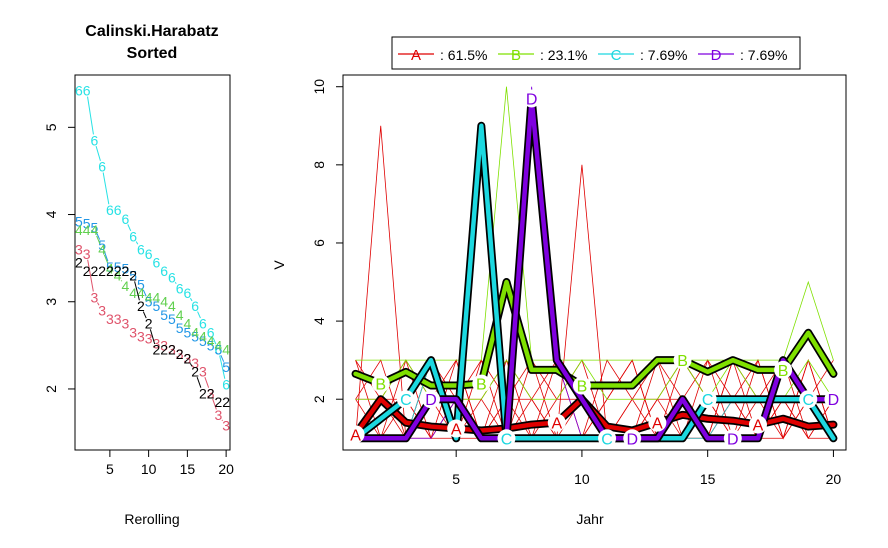  What do you see at coordinates (151, 519) in the screenshot?
I see `left-x-axis-label: Rerolling` at bounding box center [151, 519].